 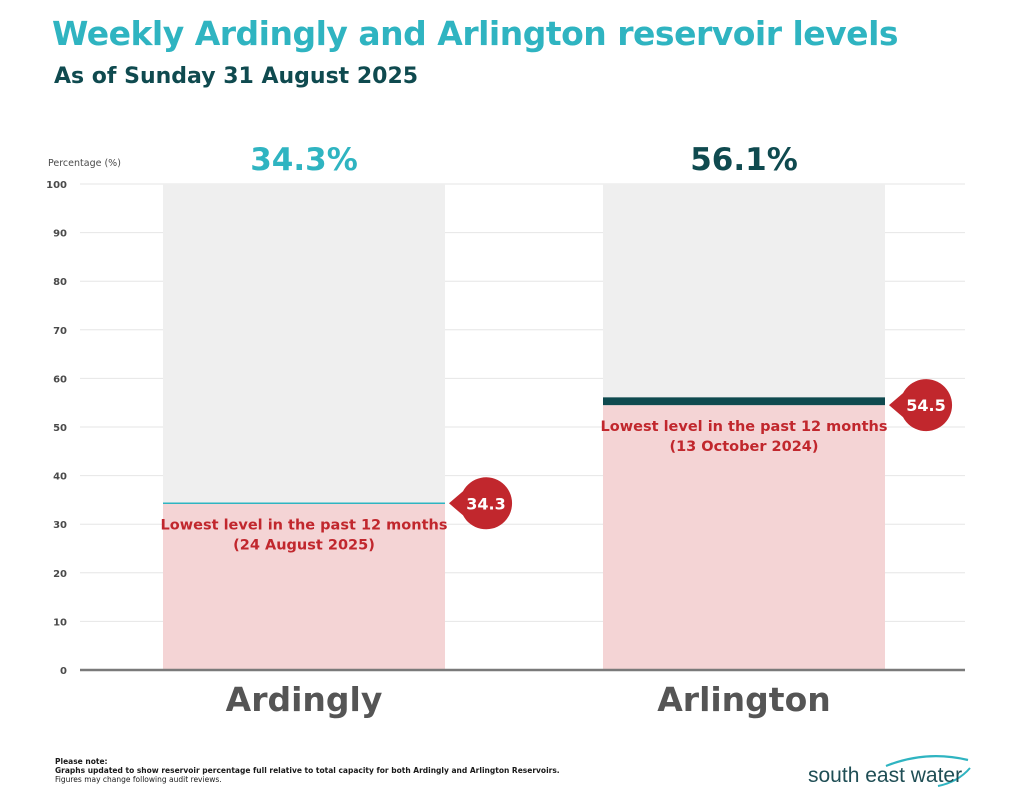 What do you see at coordinates (60, 477) in the screenshot?
I see `y-tick-label: 40` at bounding box center [60, 477].